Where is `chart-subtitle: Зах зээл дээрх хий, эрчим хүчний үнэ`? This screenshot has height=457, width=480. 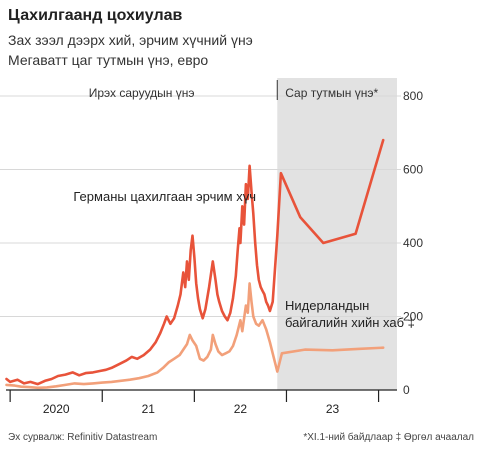 chart-subtitle: Зах зээл дээрх хий, эрчим хүчний үнэ is located at coordinates (130, 40).